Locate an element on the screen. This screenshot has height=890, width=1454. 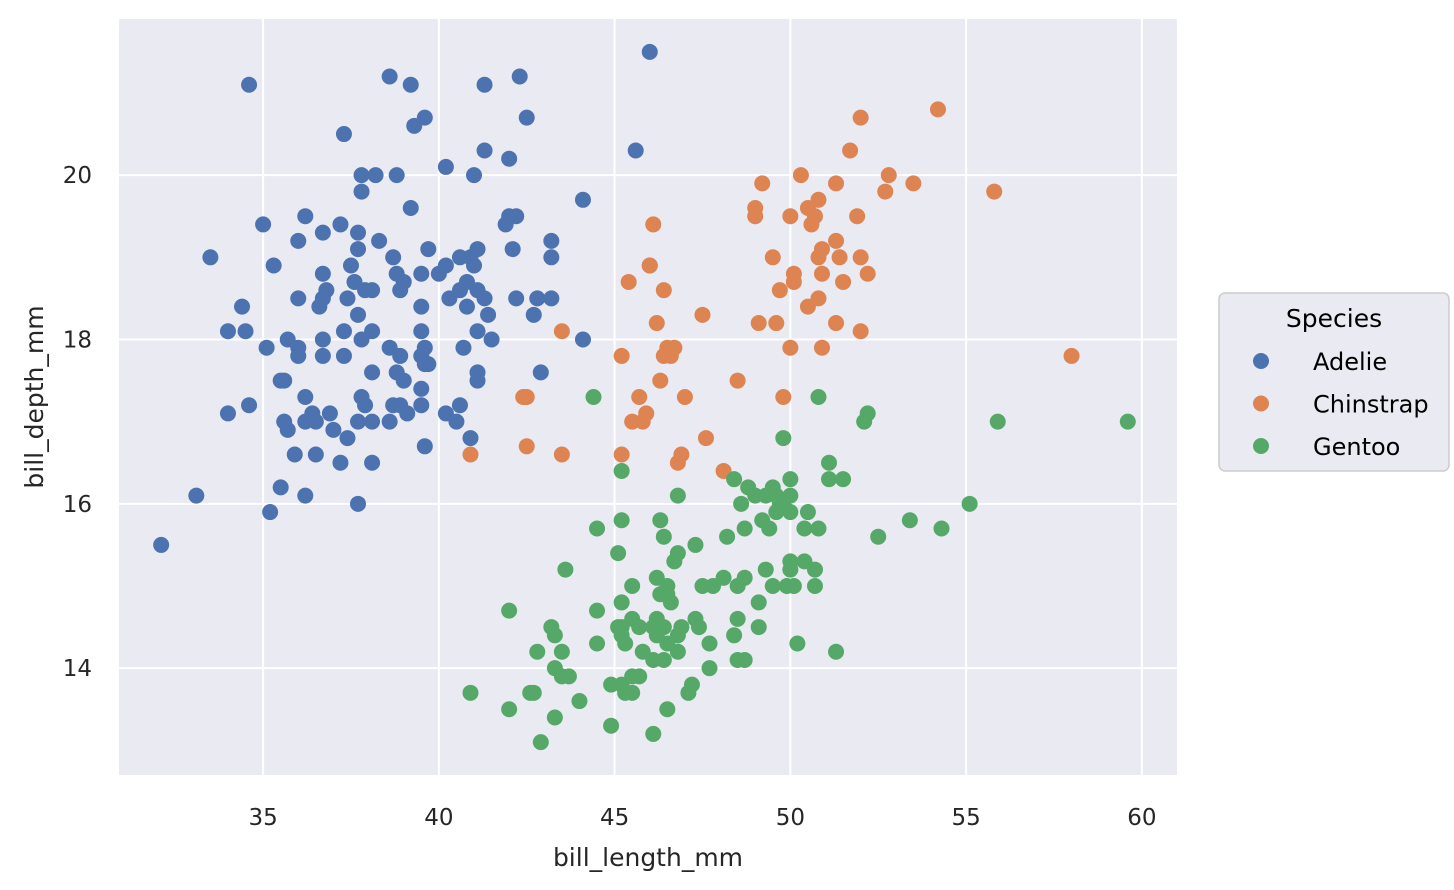
y-axis-label: bill_depth_mm is located at coordinates (34, 396).